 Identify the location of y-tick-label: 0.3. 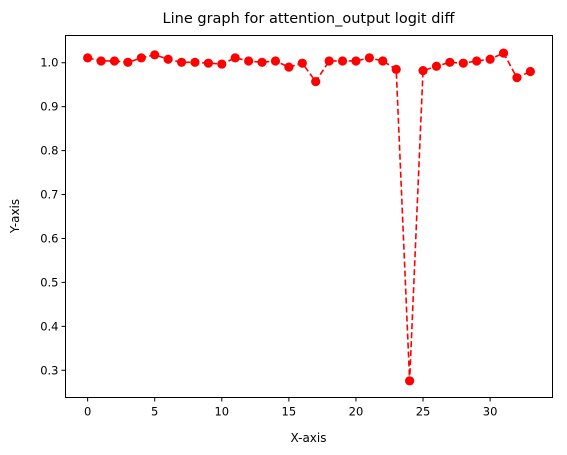
(49, 370).